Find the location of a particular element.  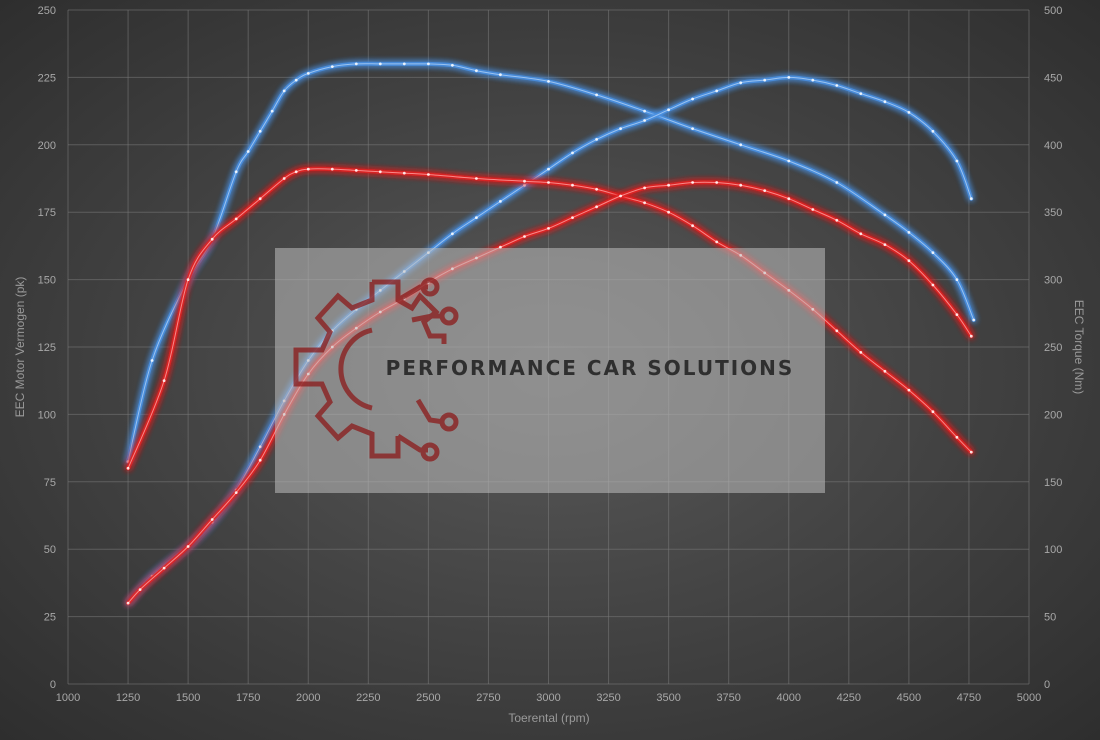

x-tick-label: 1250 is located at coordinates (128, 698).